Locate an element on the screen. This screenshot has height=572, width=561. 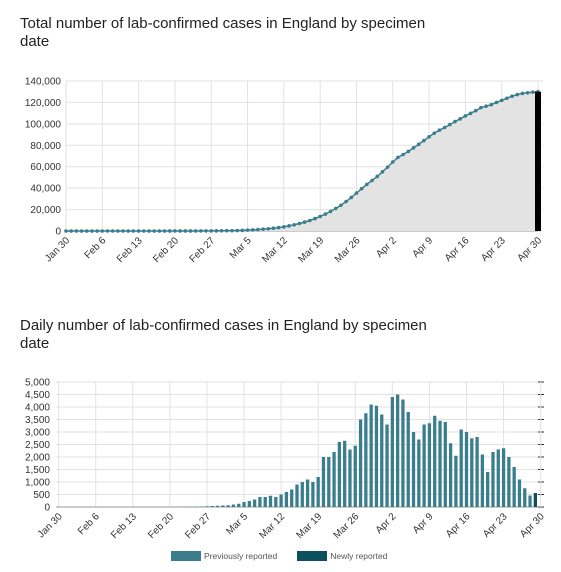
latest-value-bar is located at coordinates (538, 161).